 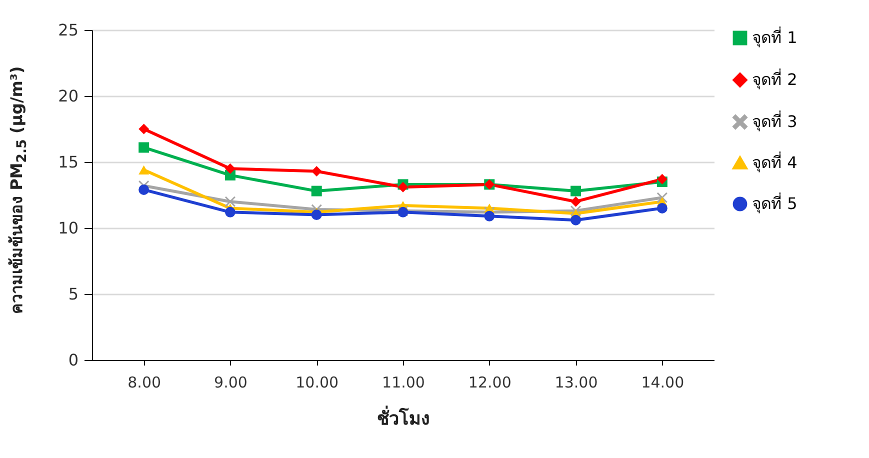 What do you see at coordinates (68, 30) in the screenshot?
I see `y-tick-label: 25` at bounding box center [68, 30].